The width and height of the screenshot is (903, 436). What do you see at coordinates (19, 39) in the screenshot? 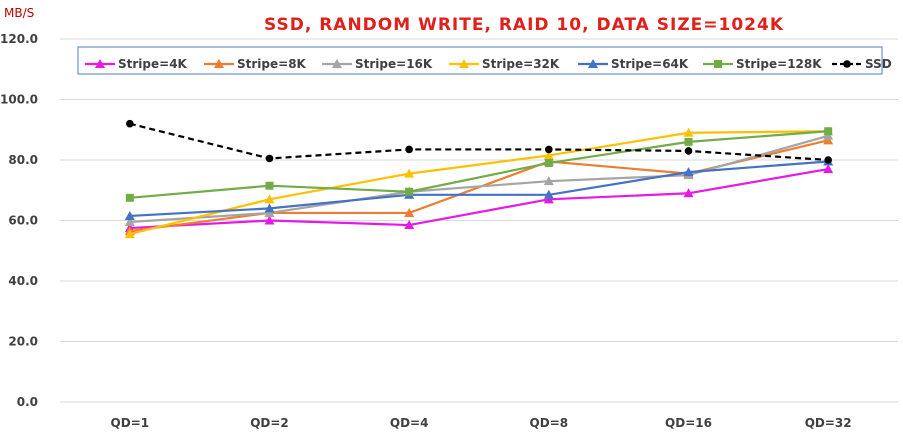
I see `y-tick-label: 120.0` at bounding box center [19, 39].